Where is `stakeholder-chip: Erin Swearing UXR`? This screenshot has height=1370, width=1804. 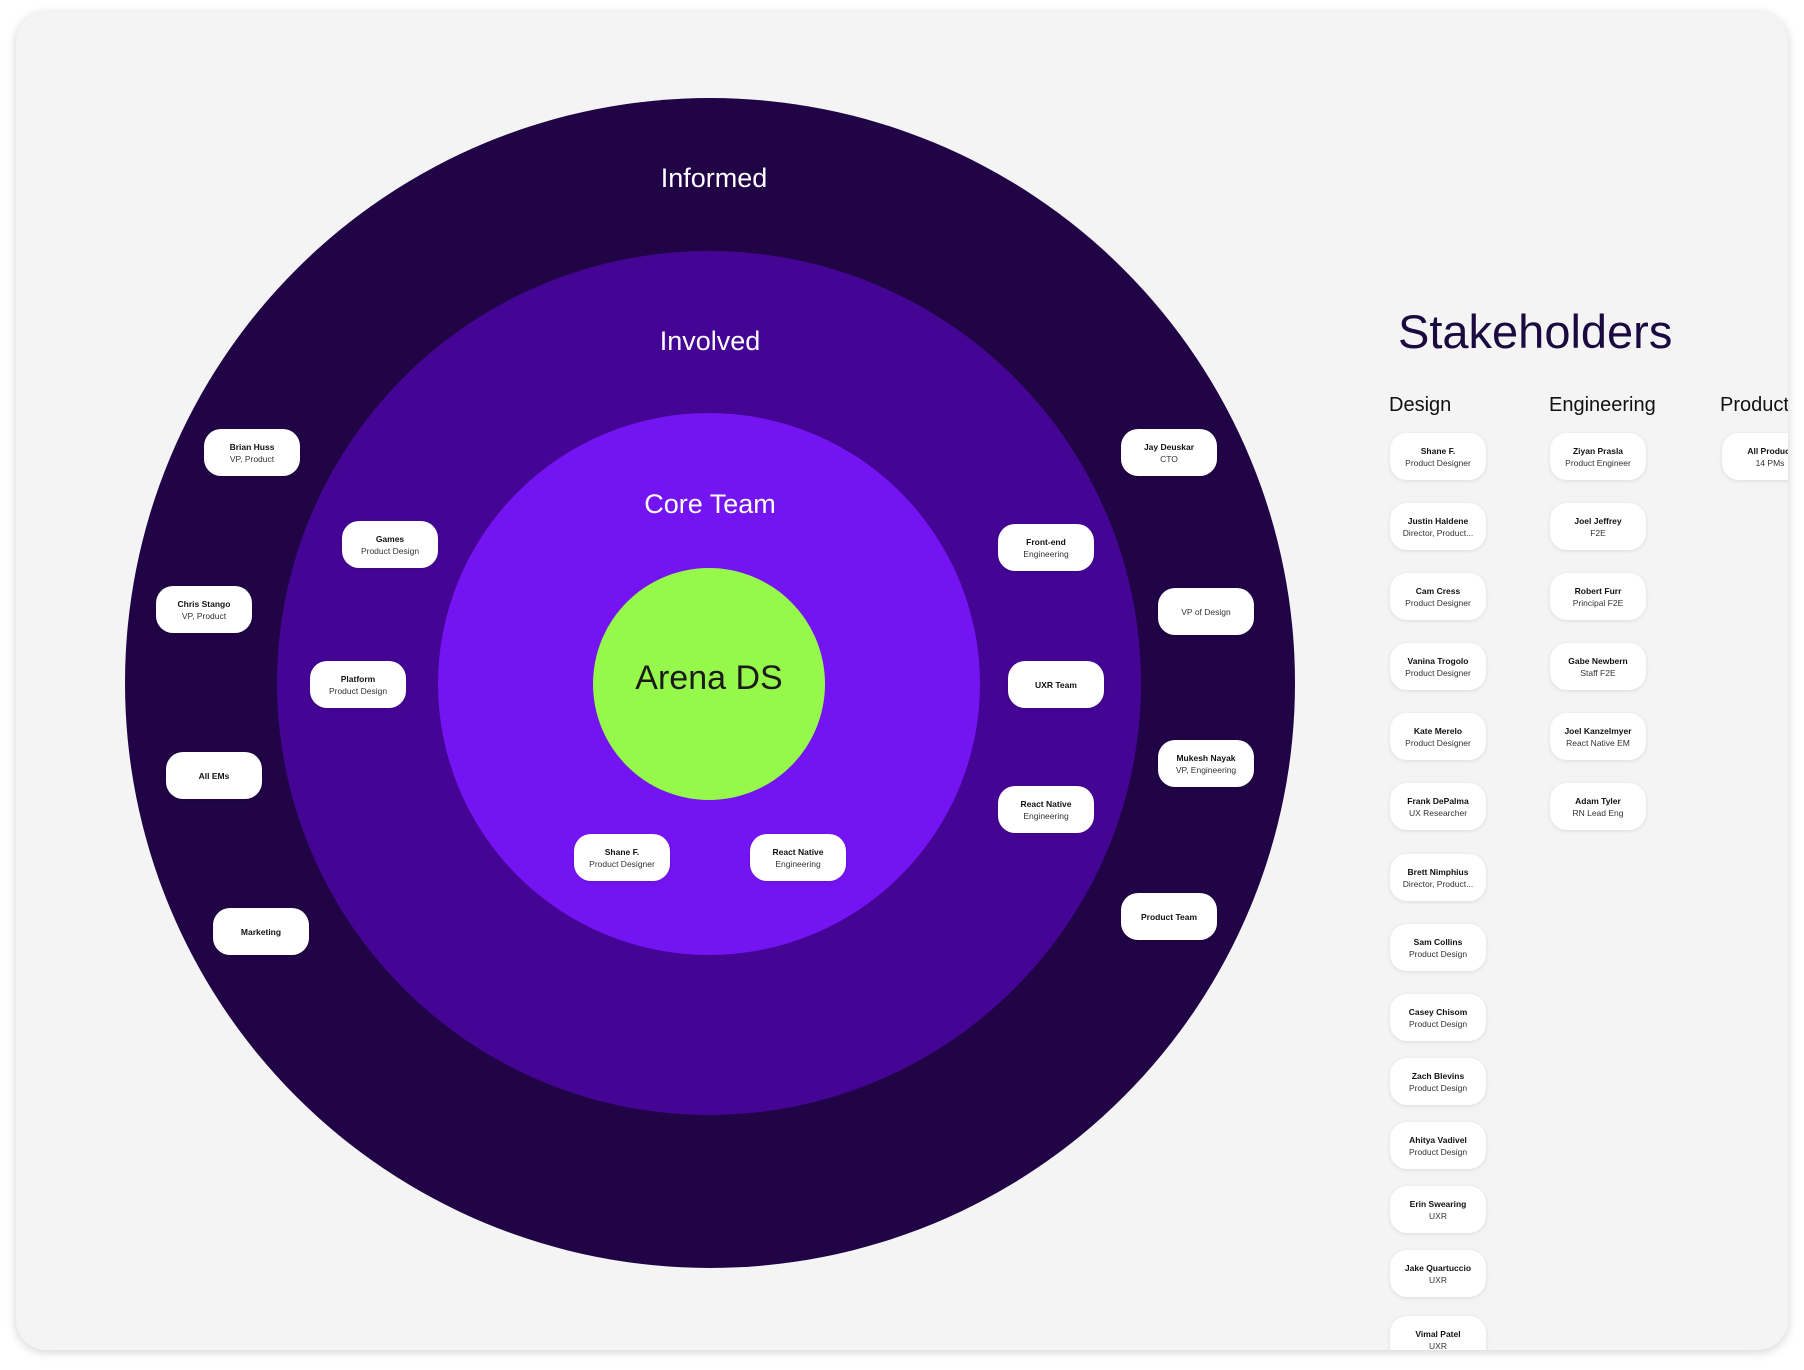
stakeholder-chip: Erin Swearing UXR is located at coordinates (1438, 1209).